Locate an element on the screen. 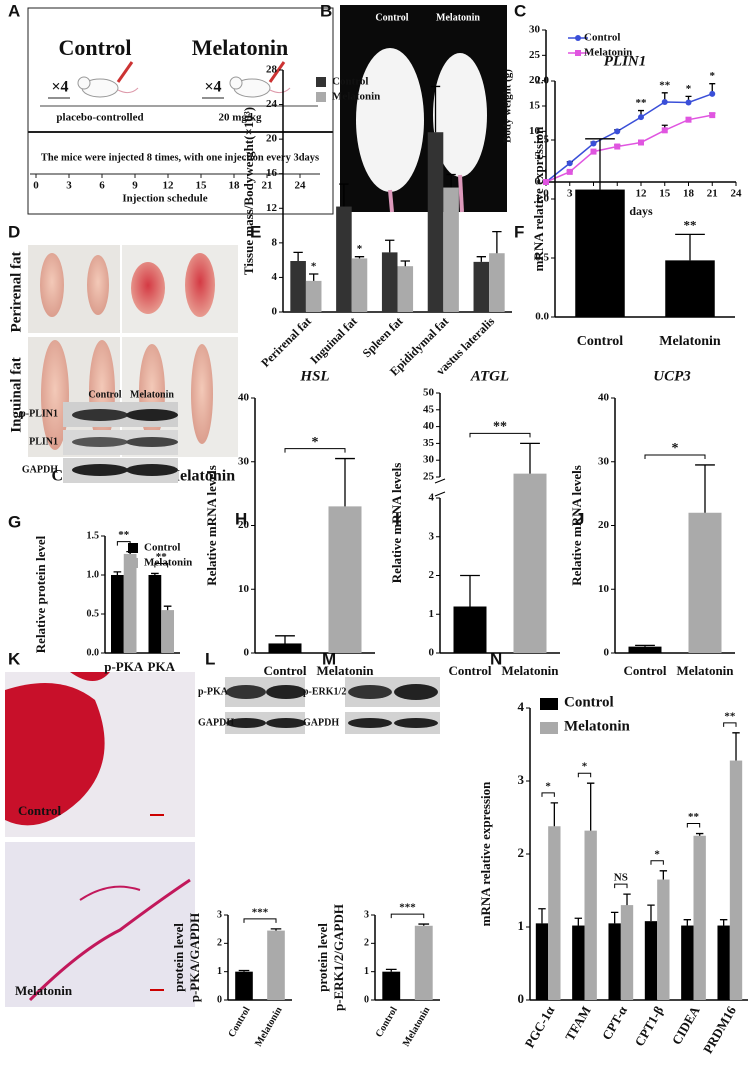 This screenshot has height=1074, width=752. y-axis-label: Relative mRNA levels is located at coordinates (211, 525).